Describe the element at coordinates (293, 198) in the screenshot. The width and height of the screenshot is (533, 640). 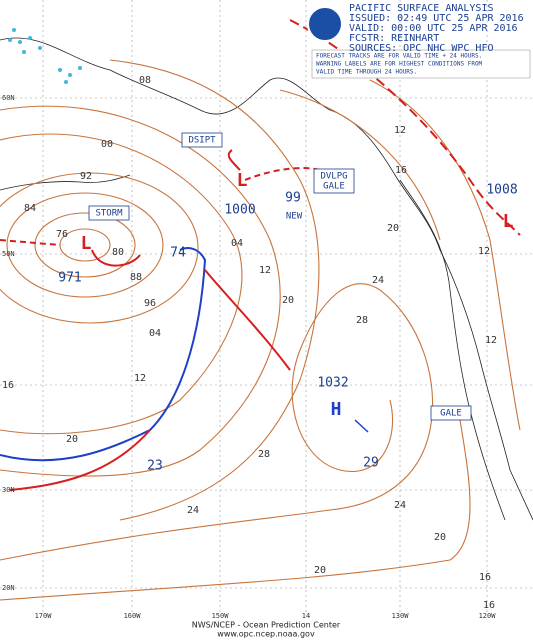
I see `pressure-center: 99` at that location.